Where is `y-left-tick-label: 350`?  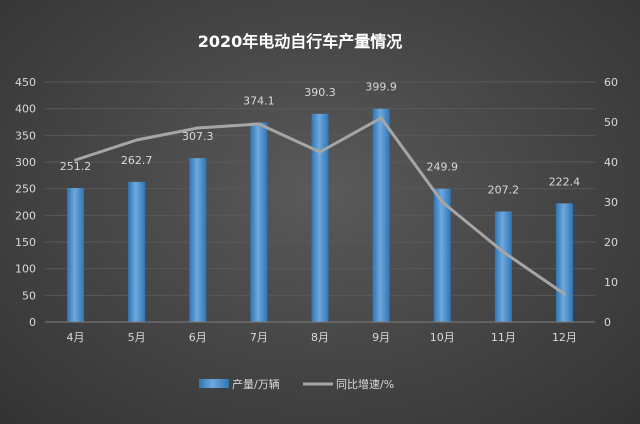
y-left-tick-label: 350 is located at coordinates (25, 135).